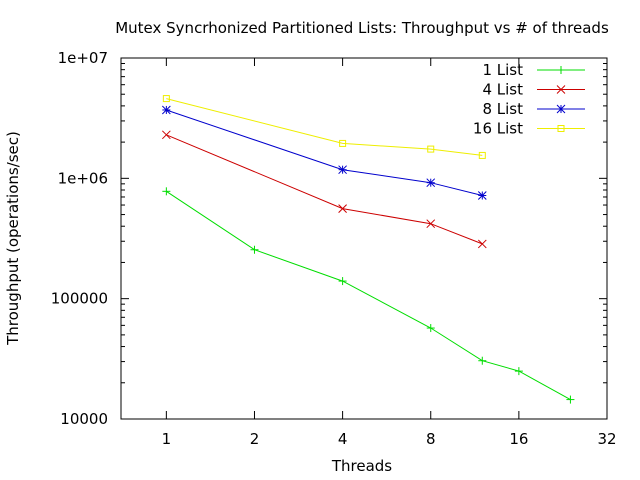  What do you see at coordinates (84, 419) in the screenshot?
I see `y-tick-label: 10000` at bounding box center [84, 419].